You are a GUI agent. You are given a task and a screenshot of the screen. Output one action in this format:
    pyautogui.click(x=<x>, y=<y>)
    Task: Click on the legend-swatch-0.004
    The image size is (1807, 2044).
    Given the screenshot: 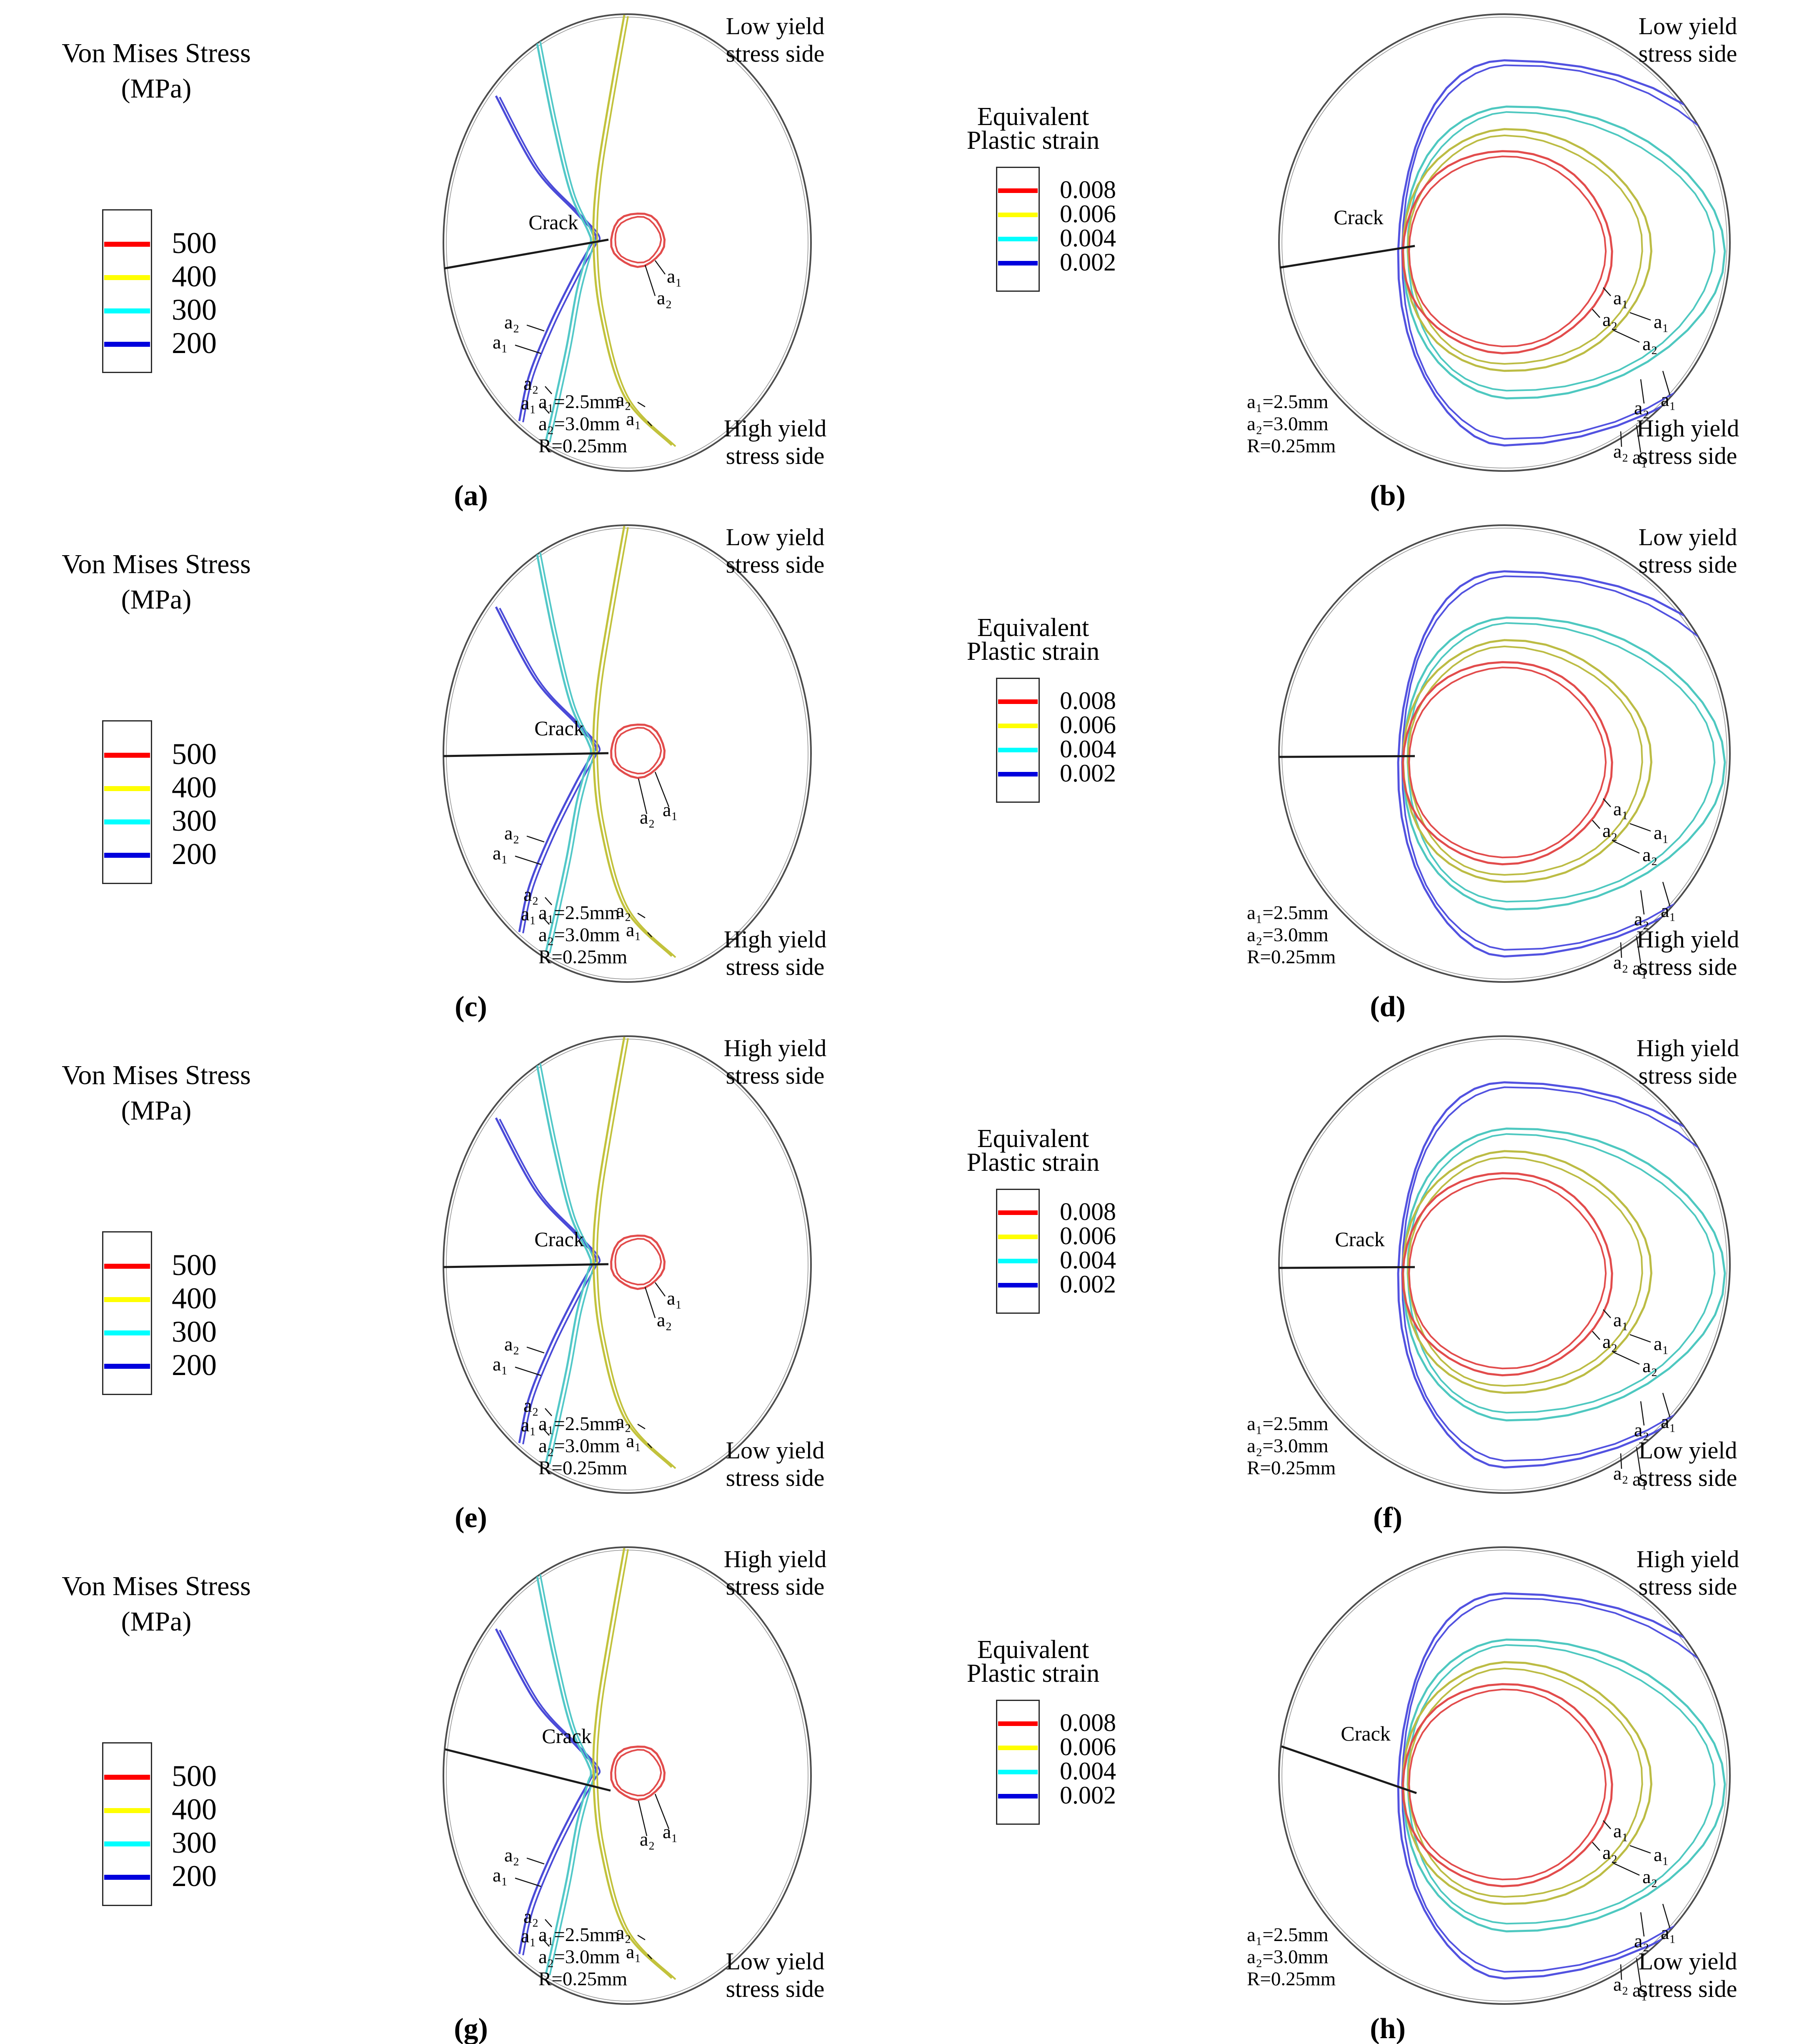 What is the action you would take?
    pyautogui.click(x=1018, y=239)
    